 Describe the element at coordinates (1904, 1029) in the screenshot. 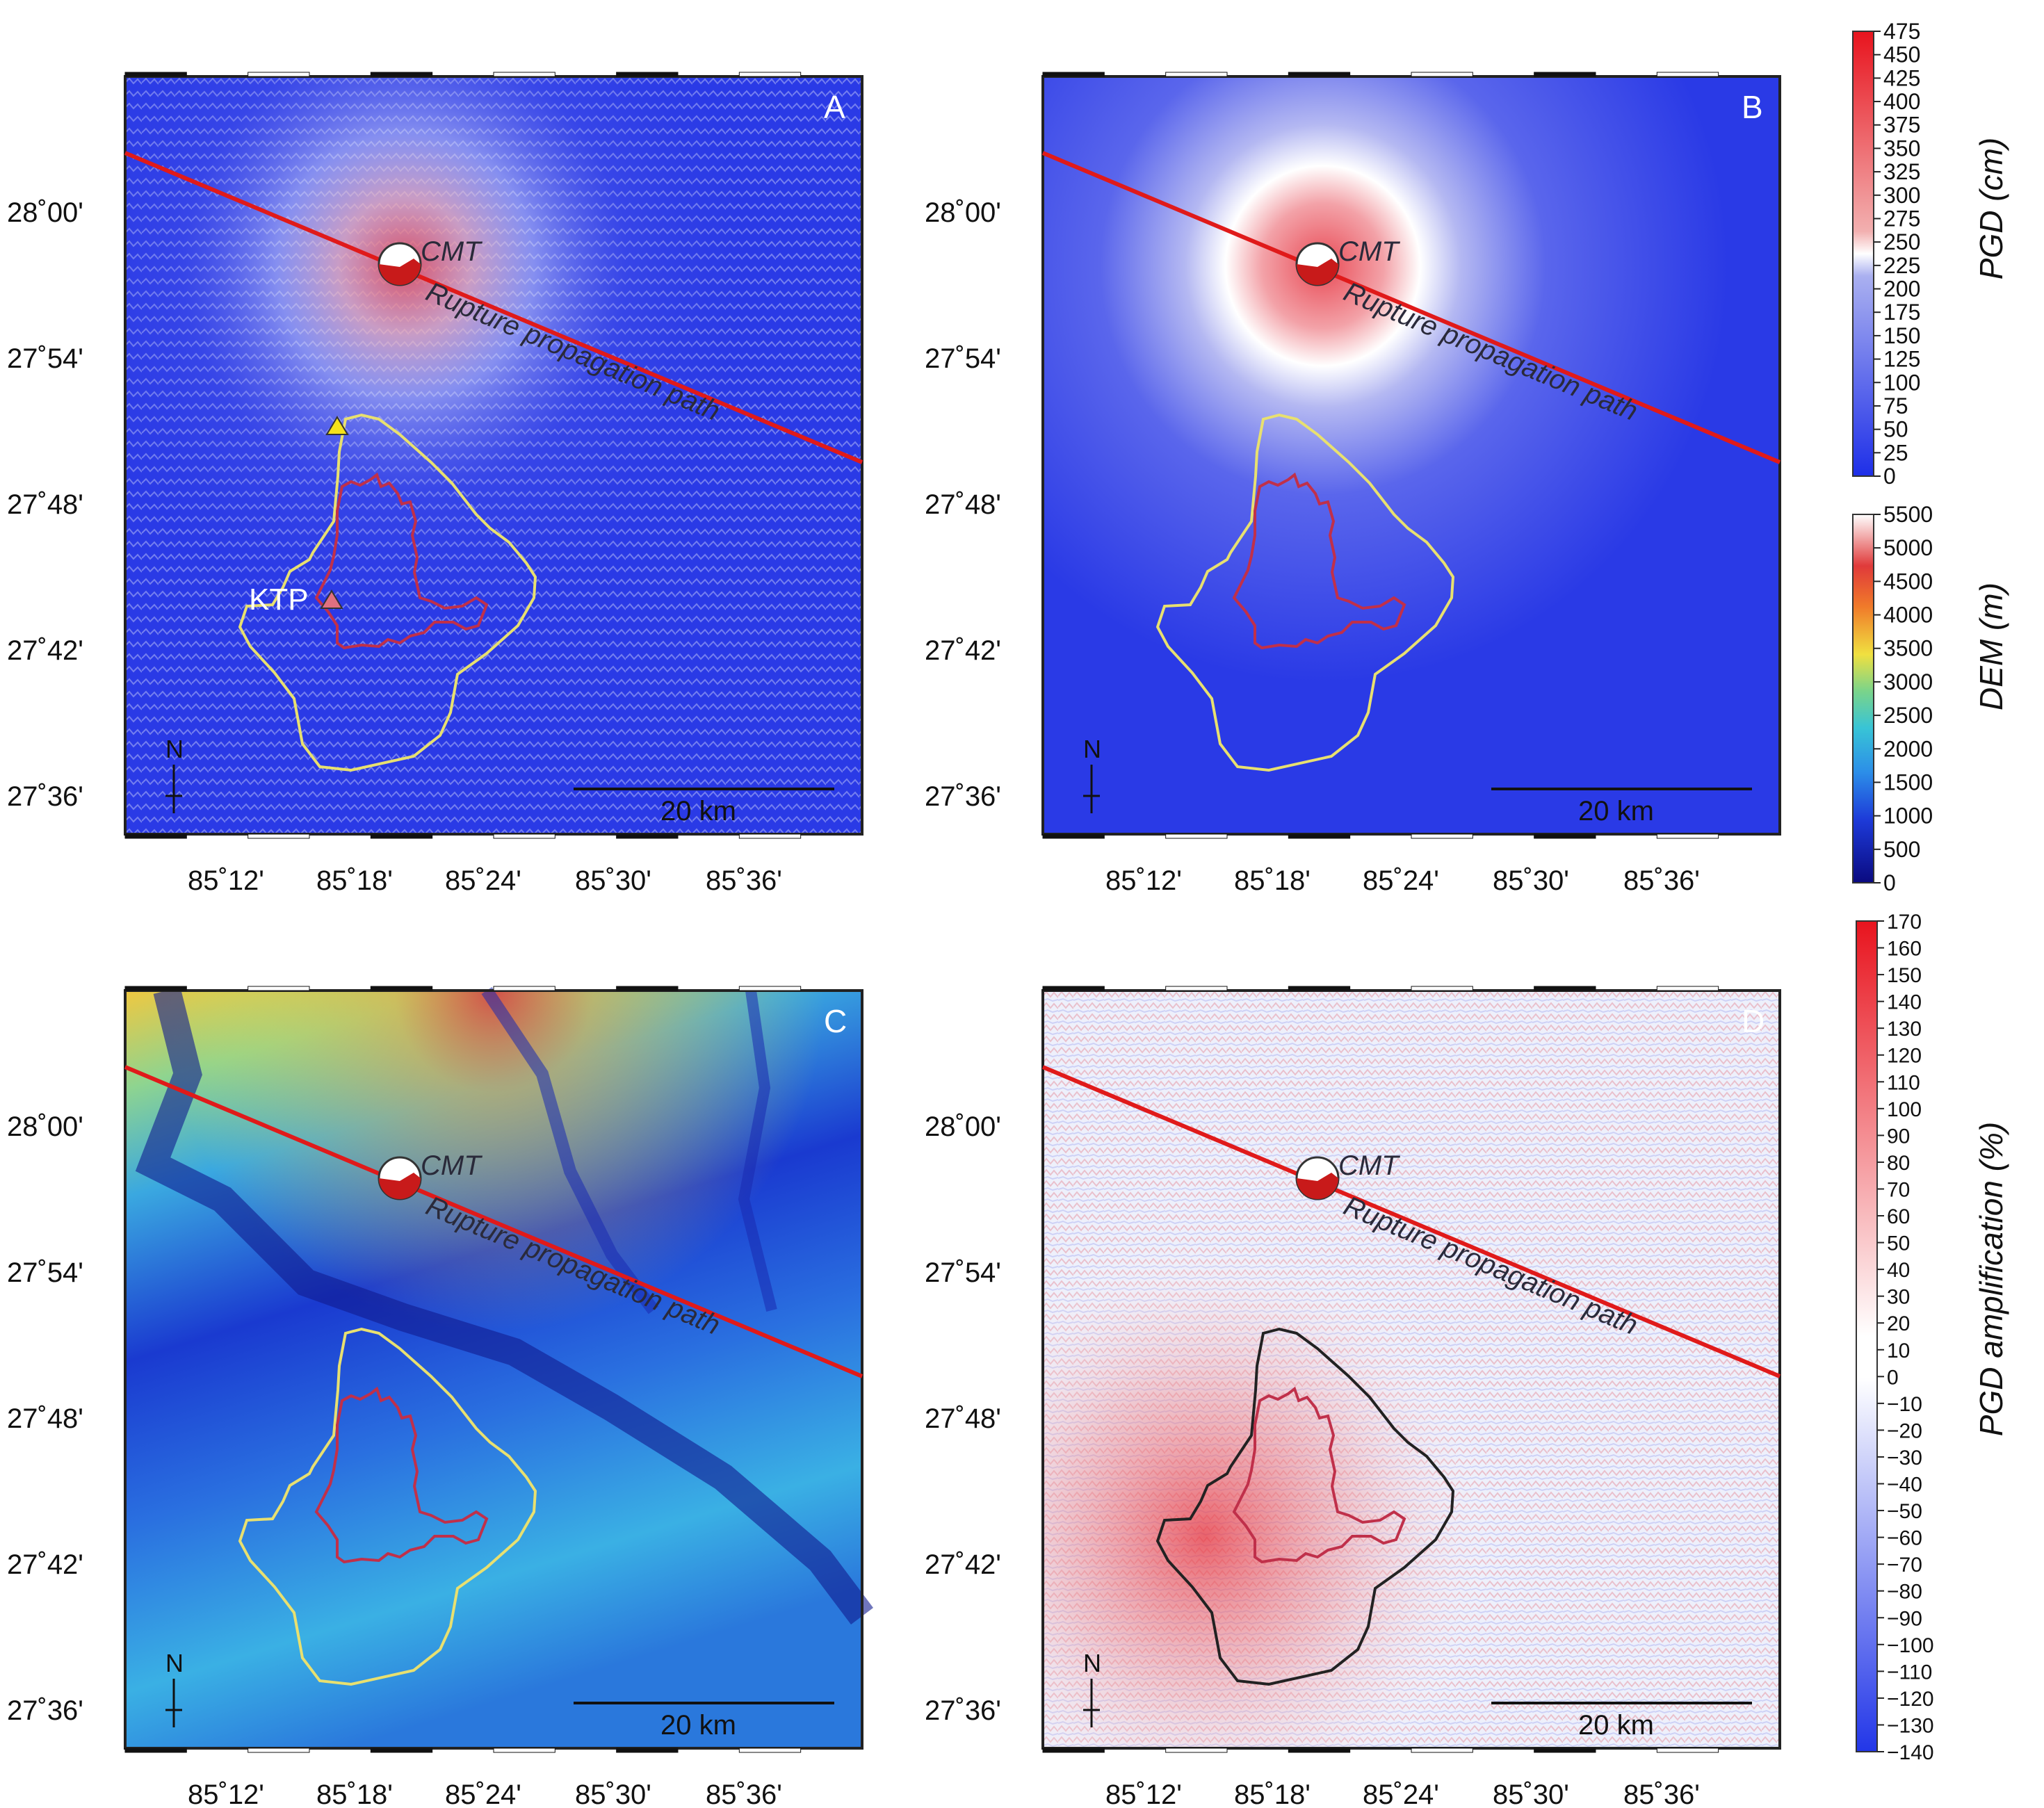

I see `colorbar-tick-label: 130` at that location.